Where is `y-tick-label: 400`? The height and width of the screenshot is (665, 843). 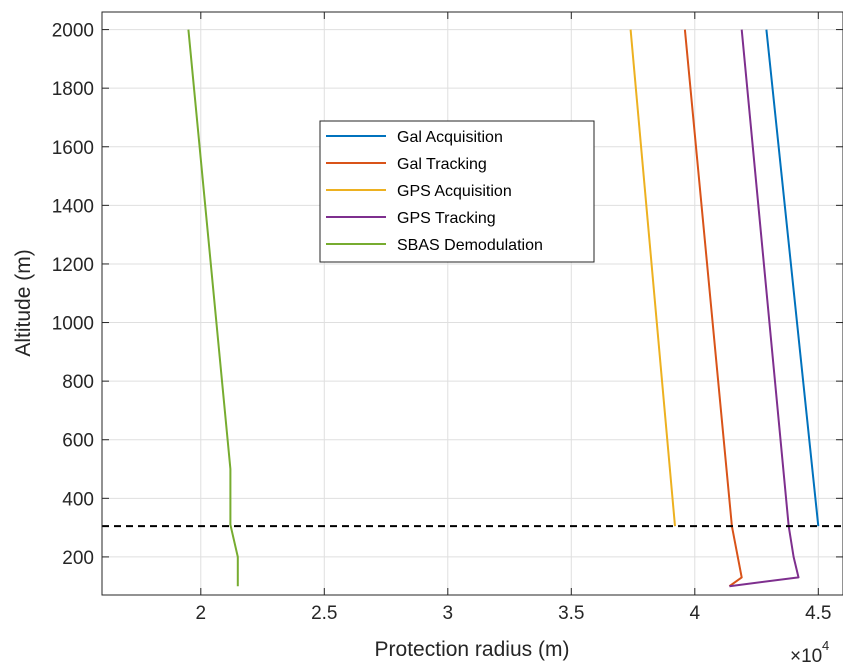 y-tick-label: 400 is located at coordinates (78, 499).